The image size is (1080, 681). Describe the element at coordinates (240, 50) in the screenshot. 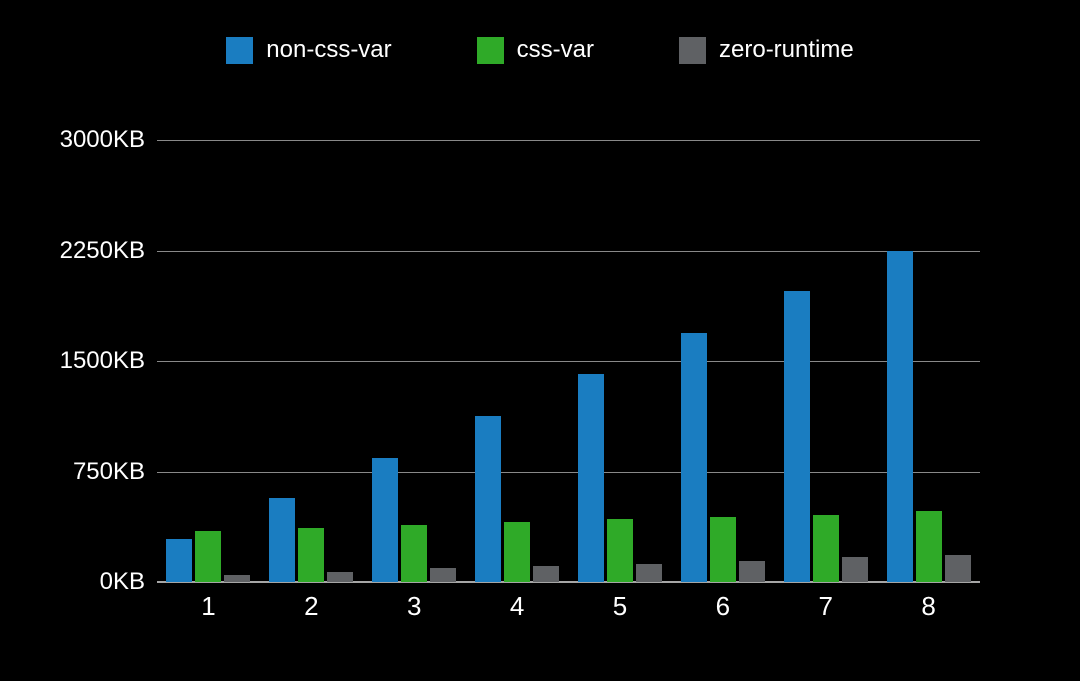

I see `non-css-var-legend-swatch-icon` at that location.